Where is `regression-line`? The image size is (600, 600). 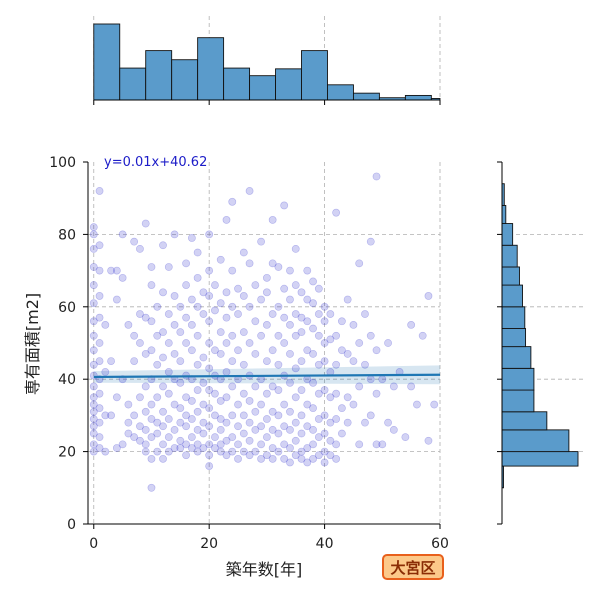
regression-line is located at coordinates (267, 376).